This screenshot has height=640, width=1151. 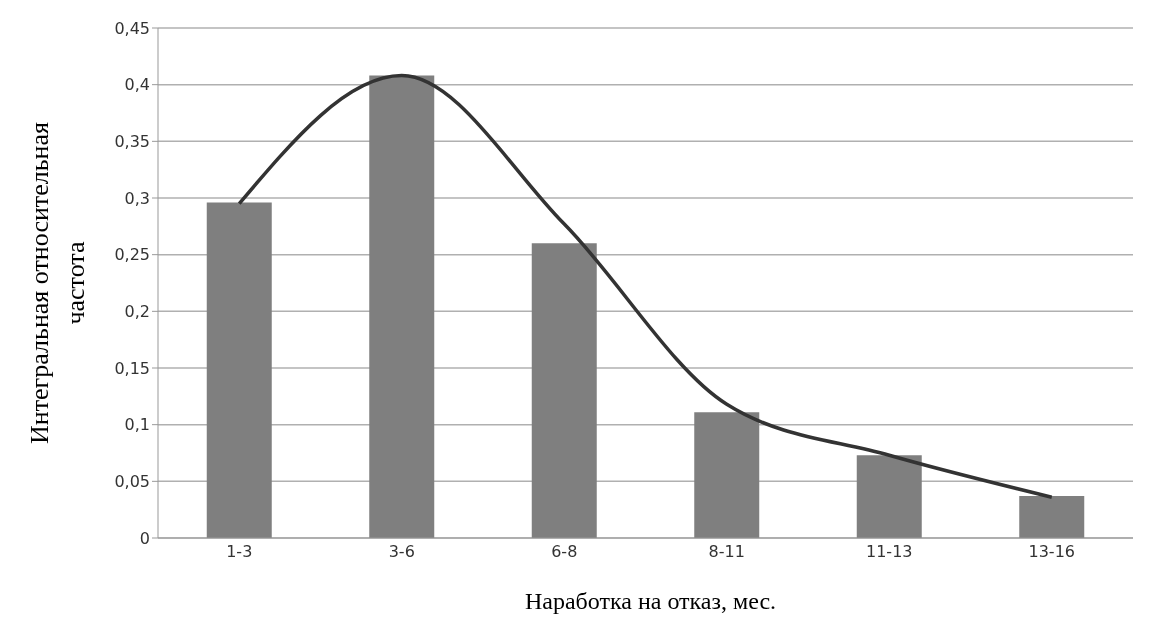 What do you see at coordinates (137, 198) in the screenshot?
I see `y-tick-label: 0,3` at bounding box center [137, 198].